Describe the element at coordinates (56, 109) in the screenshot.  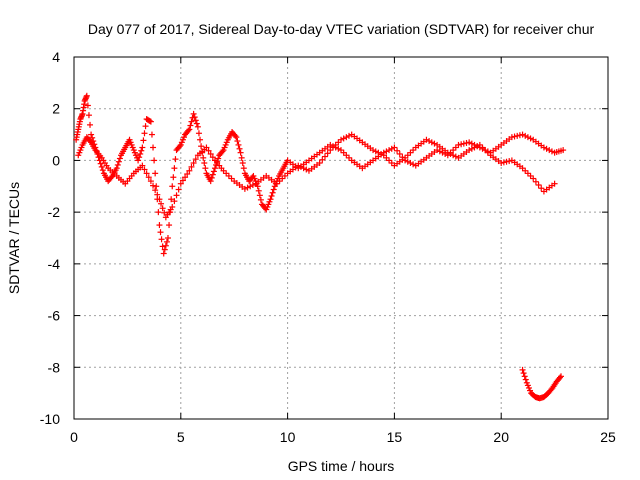
I see `y-tick-label: 2` at that location.